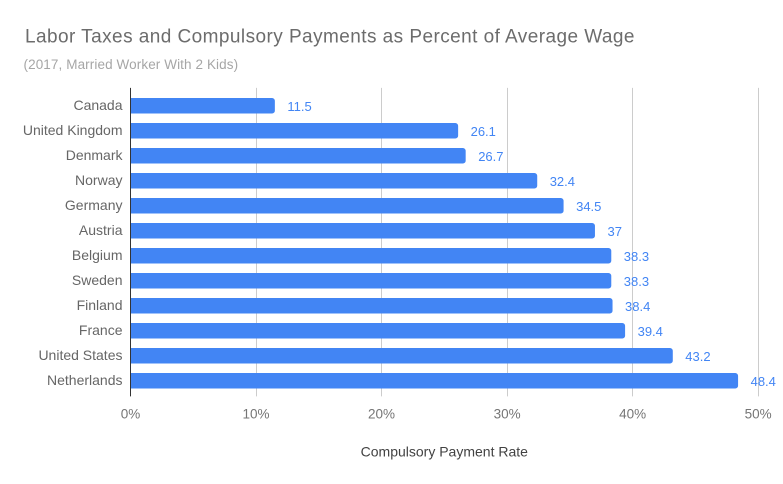 This screenshot has height=484, width=783. I want to click on svg-text: France, so click(101, 330).